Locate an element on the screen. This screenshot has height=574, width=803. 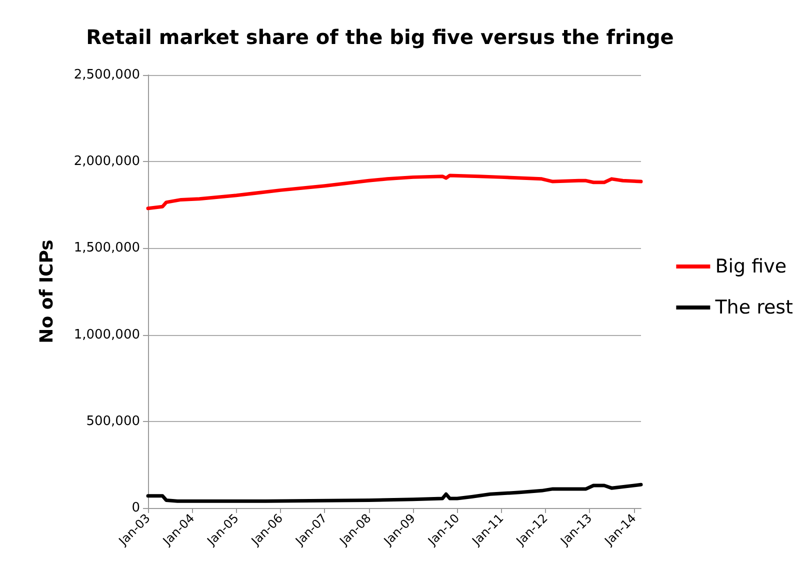
y-tick-label: 2,000,000 is located at coordinates (107, 162).